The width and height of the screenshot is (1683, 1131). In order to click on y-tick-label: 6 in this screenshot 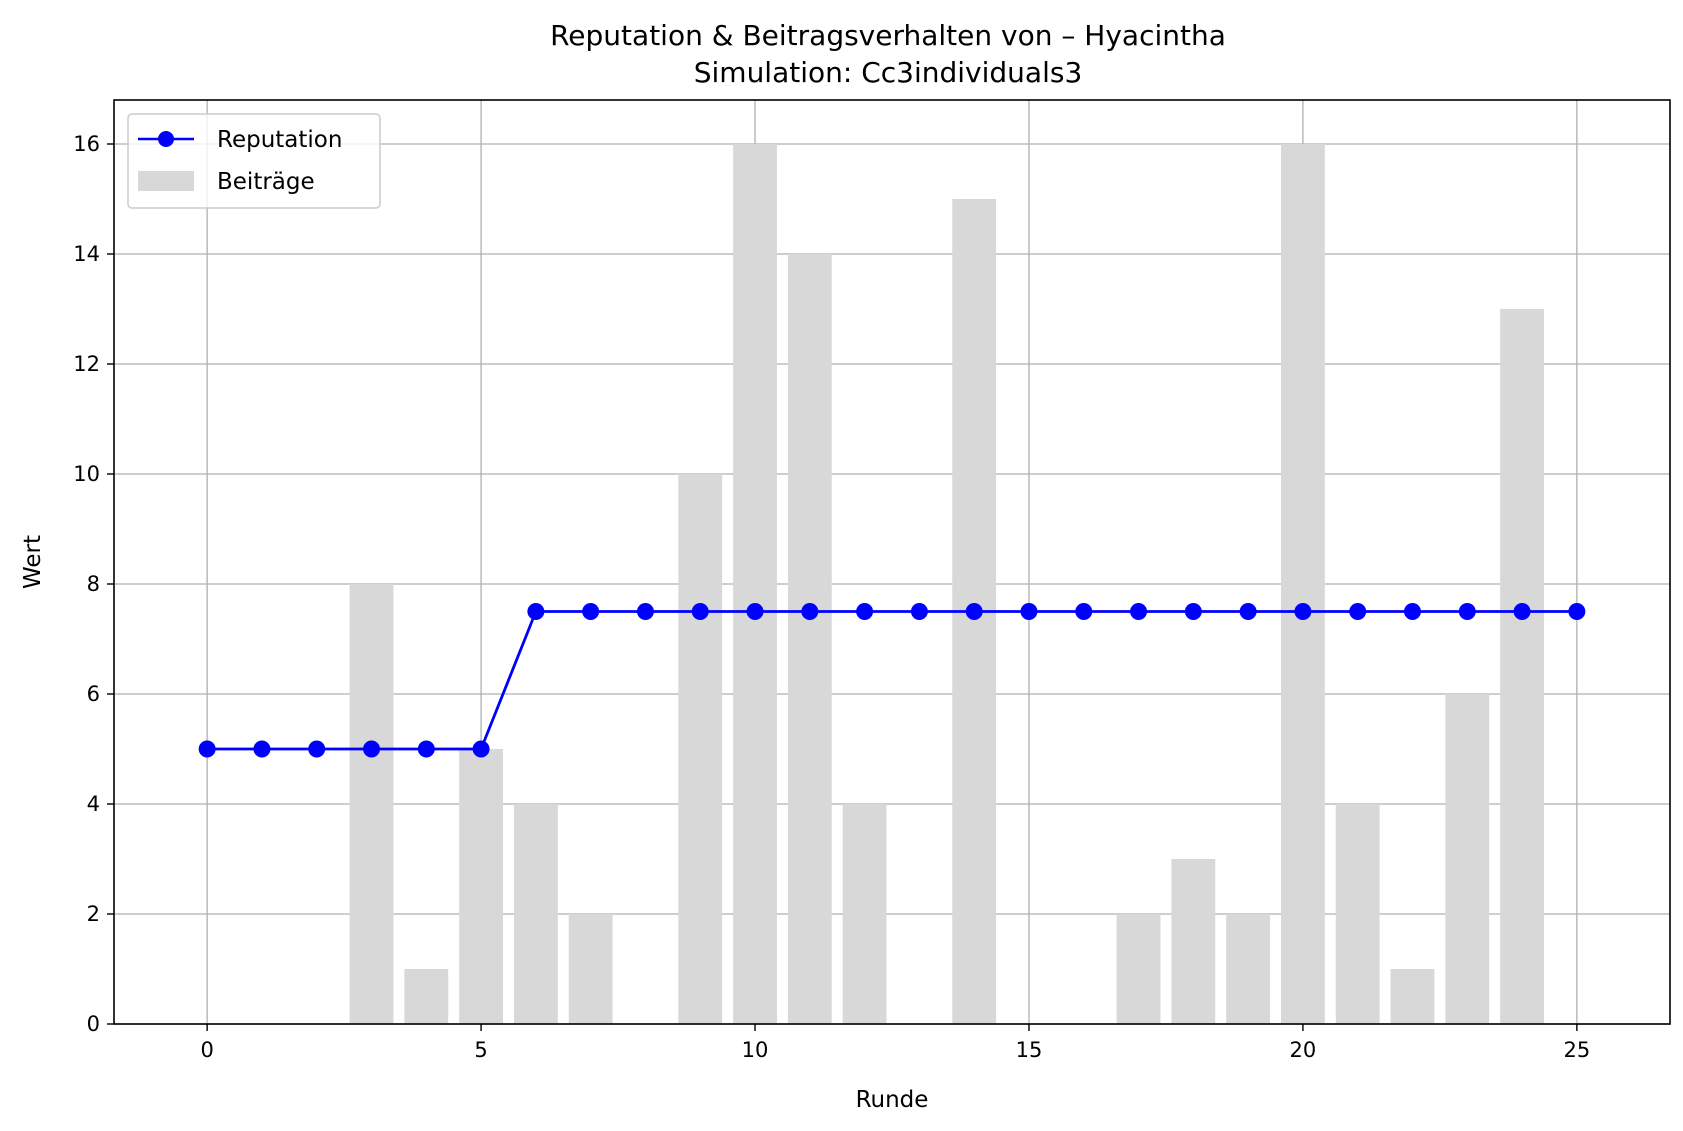, I will do `click(93, 694)`.